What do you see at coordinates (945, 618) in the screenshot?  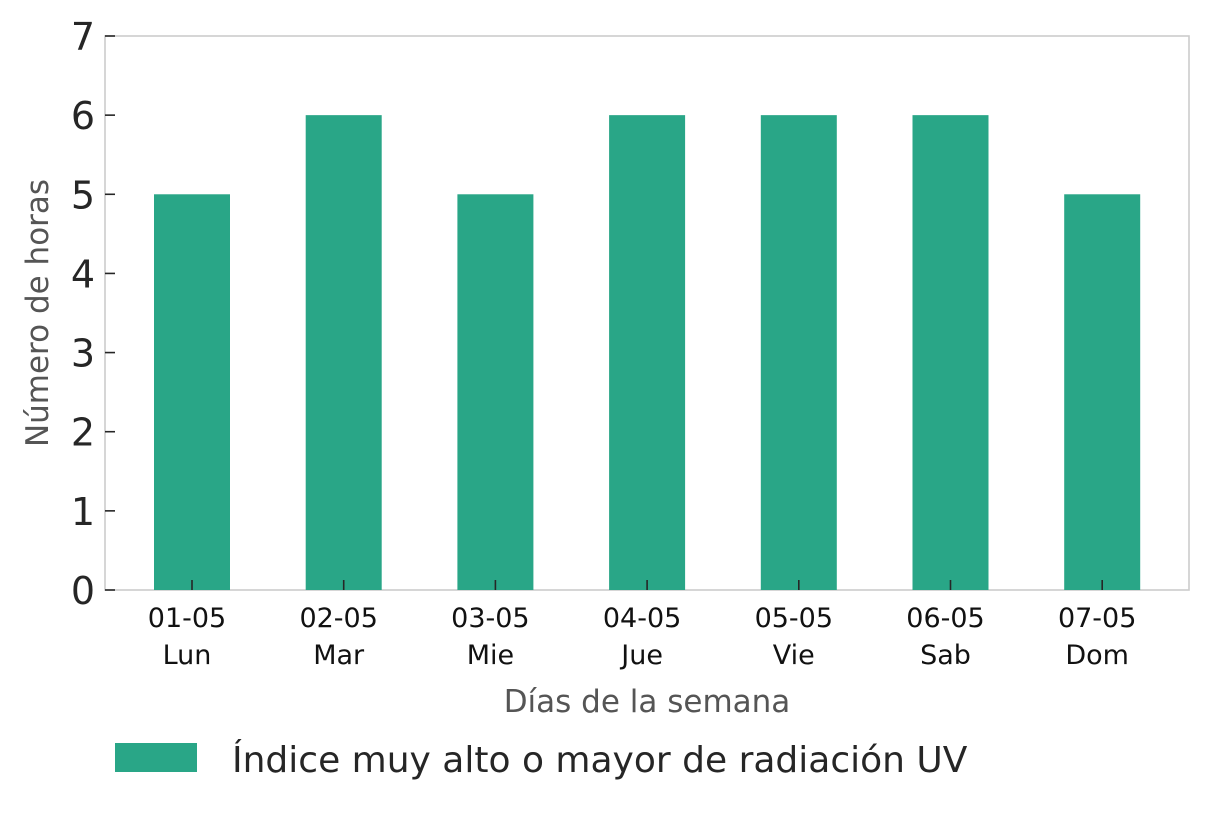 I see `x-tick-label-date: 06-05` at bounding box center [945, 618].